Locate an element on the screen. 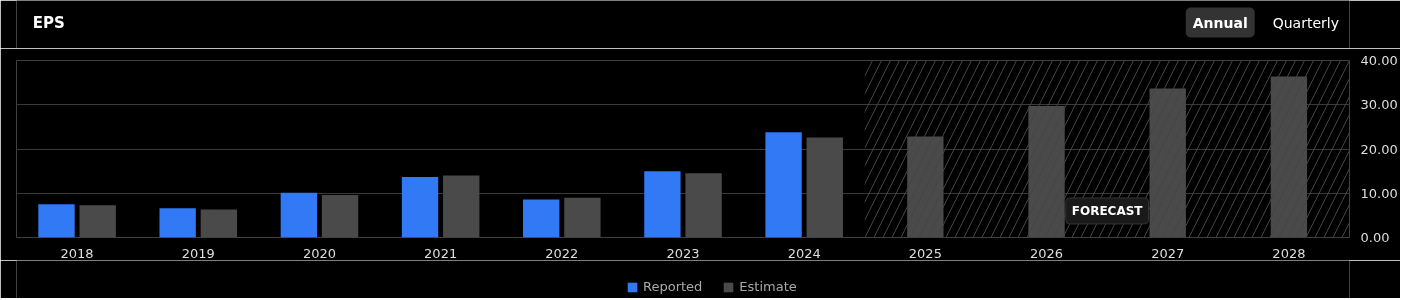  legend-label: Estimate is located at coordinates (768, 286).